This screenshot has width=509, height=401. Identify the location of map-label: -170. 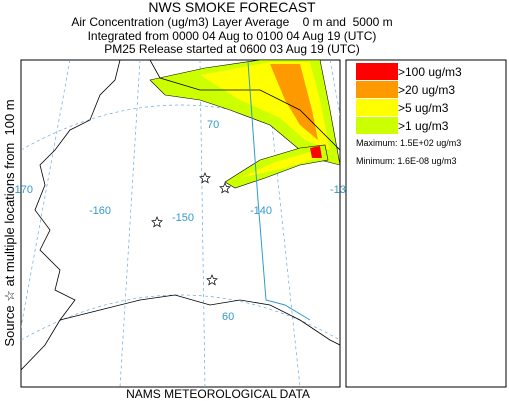
(22, 190).